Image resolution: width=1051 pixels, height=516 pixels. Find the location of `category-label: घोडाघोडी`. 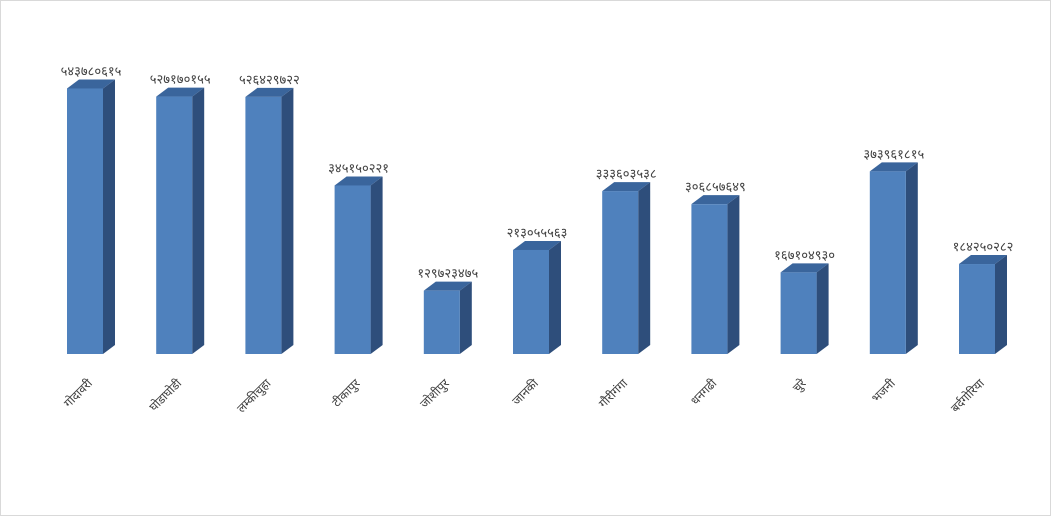

category-label: घोडाघोडी is located at coordinates (166, 395).